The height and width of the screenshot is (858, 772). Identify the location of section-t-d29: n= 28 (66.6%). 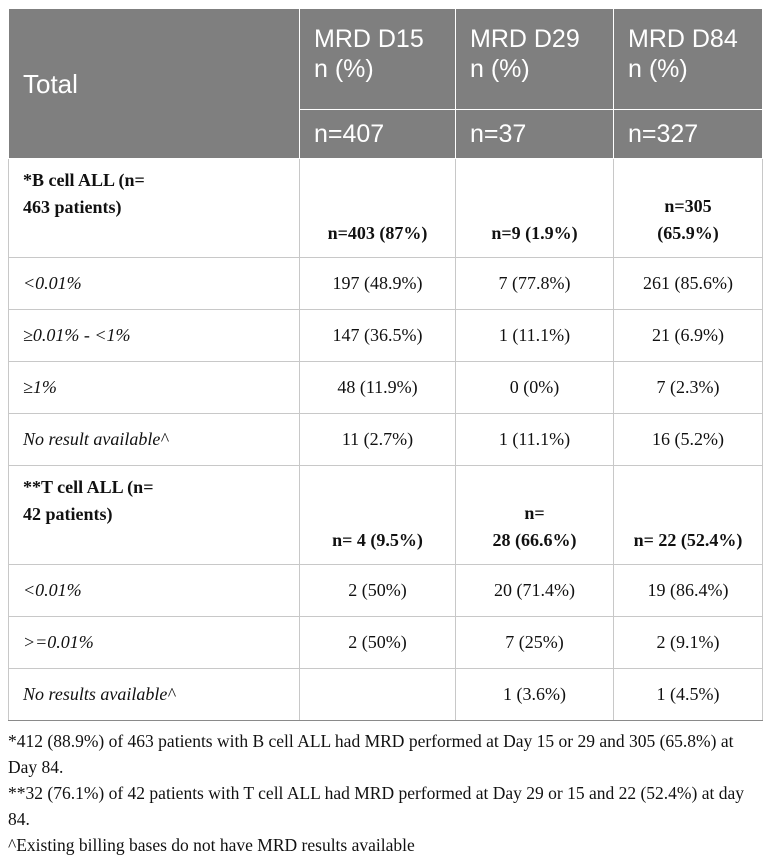
(534, 515).